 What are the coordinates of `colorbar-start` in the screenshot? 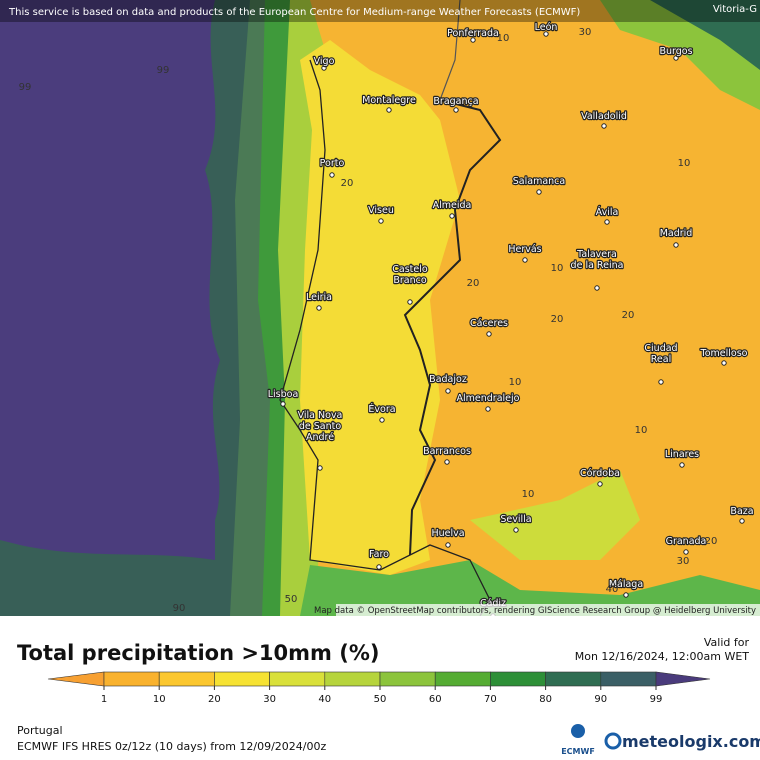 It's located at (76, 679).